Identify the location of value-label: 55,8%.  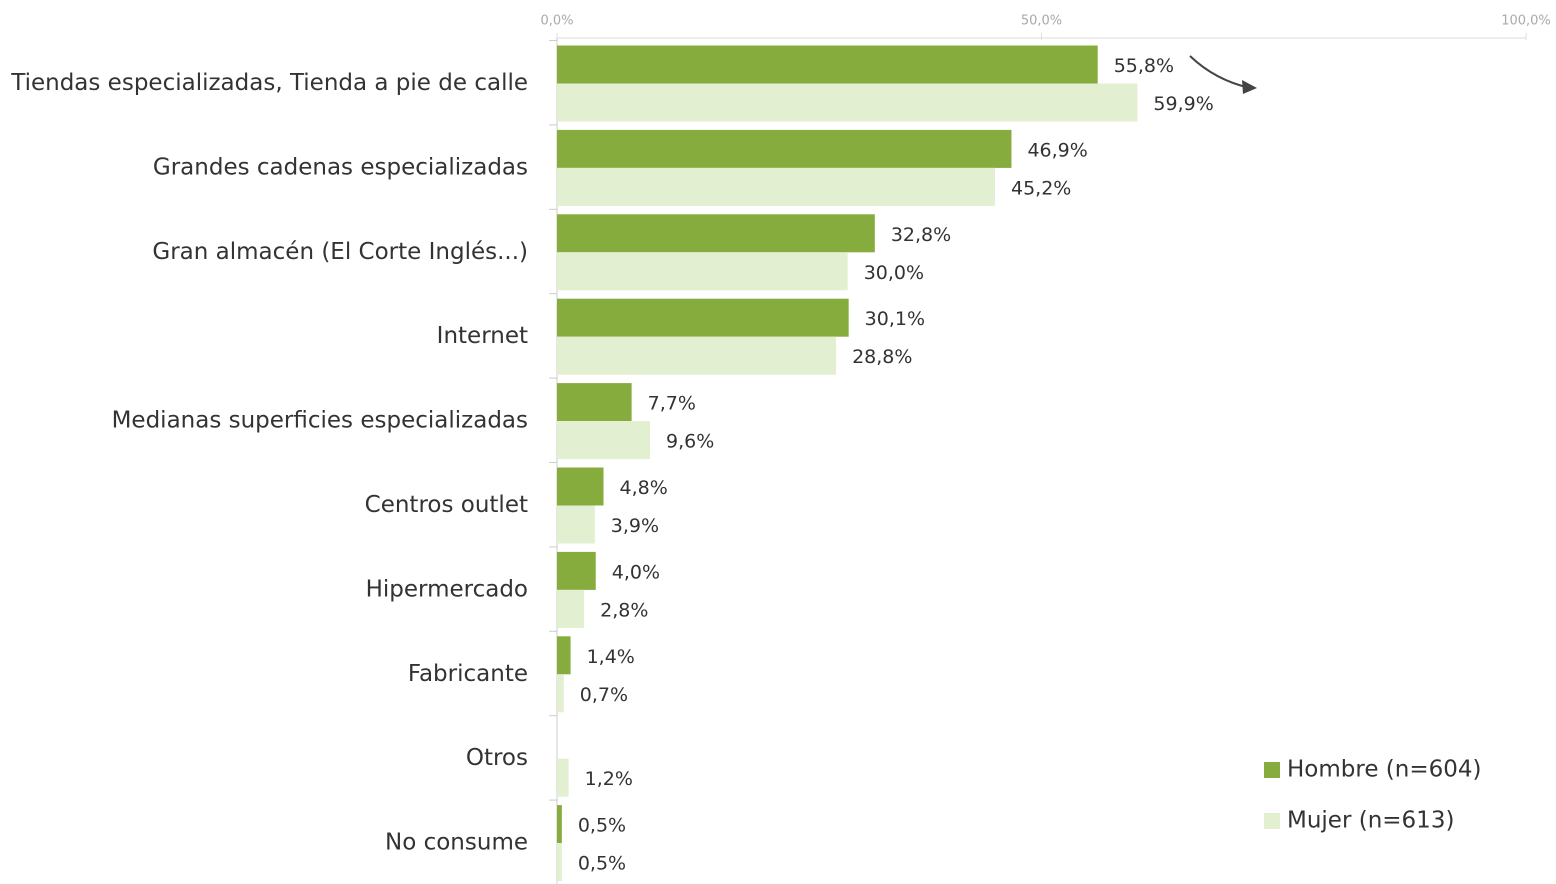
(1144, 66).